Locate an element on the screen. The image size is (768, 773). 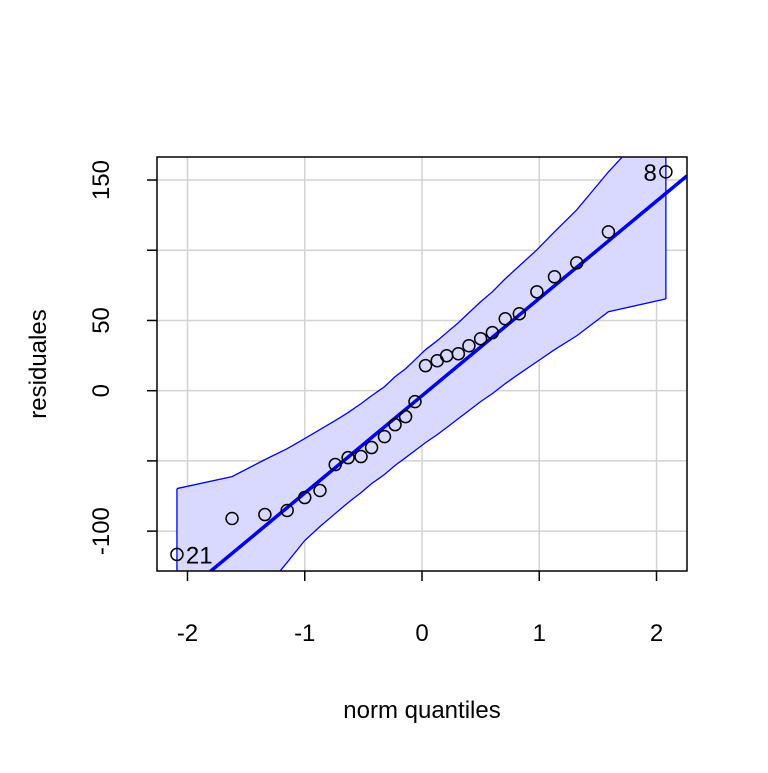
x-axis-title: norm quantiles is located at coordinates (421, 710).